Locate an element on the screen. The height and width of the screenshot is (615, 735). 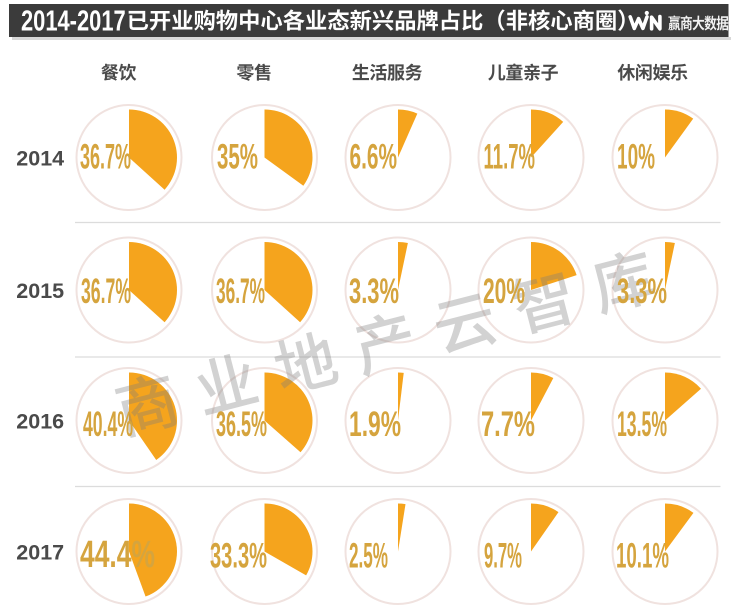
svg-text: 2014-2017 is located at coordinates (73, 21).